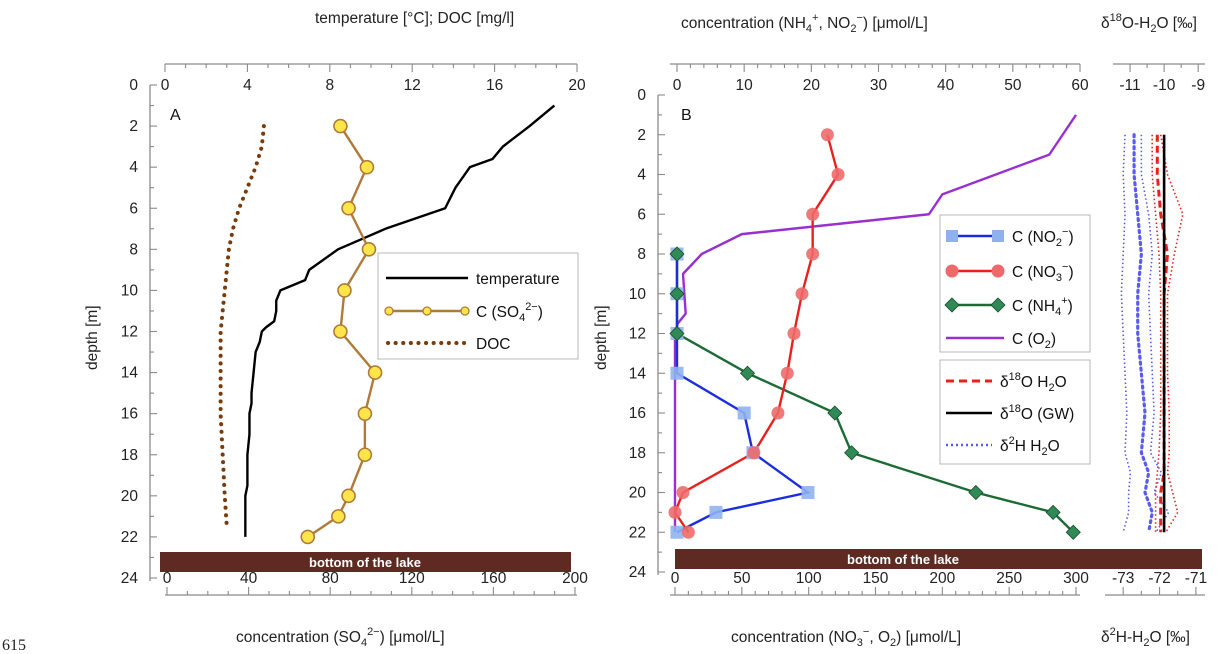 This screenshot has height=654, width=1224. What do you see at coordinates (389, 311) in the screenshot?
I see `legend-so4-marker` at bounding box center [389, 311].